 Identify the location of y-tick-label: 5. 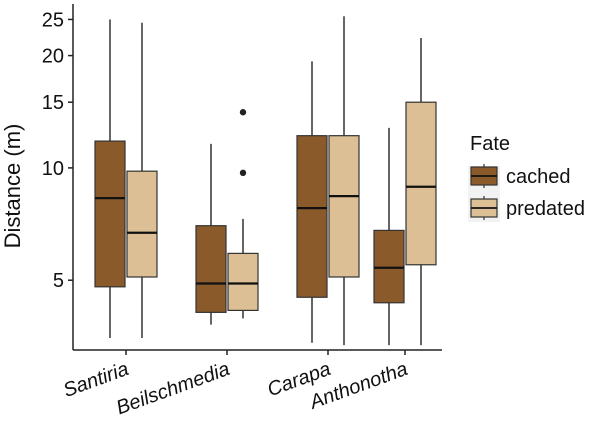
(58, 281).